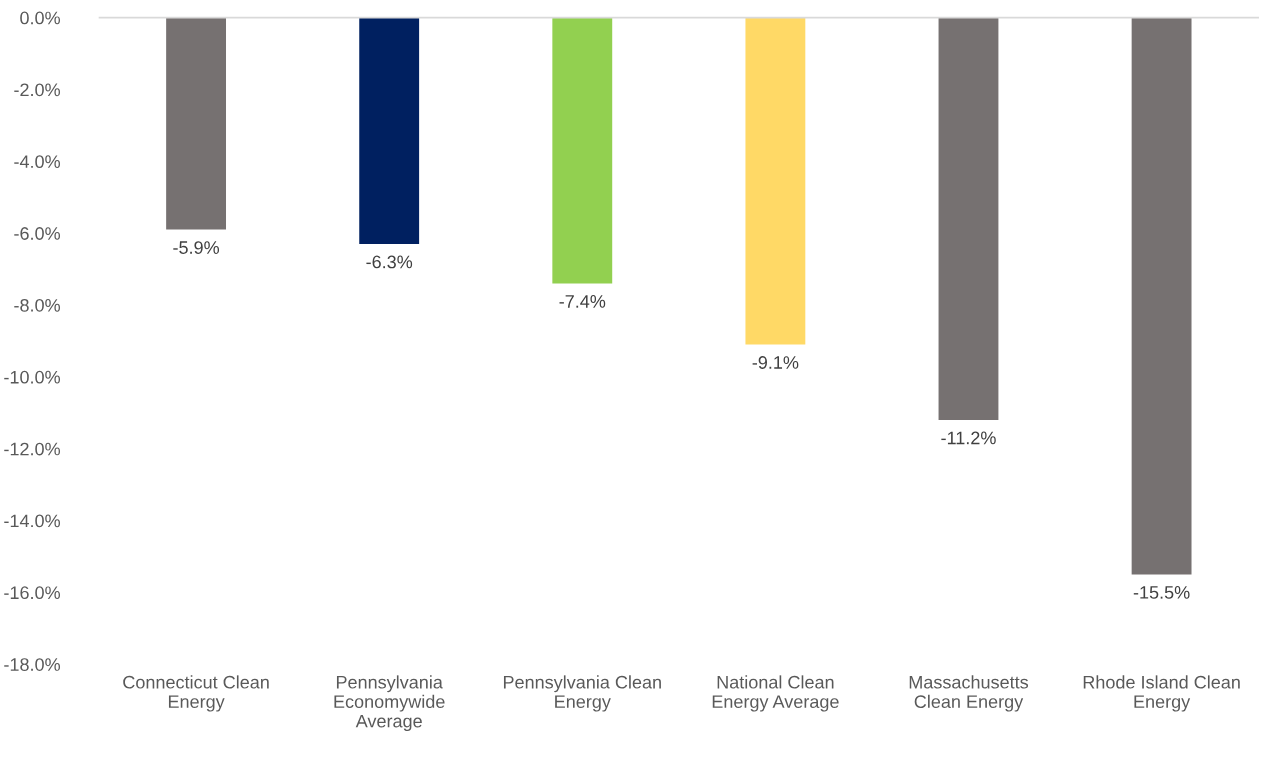  I want to click on data-label: -5.9%, so click(196, 247).